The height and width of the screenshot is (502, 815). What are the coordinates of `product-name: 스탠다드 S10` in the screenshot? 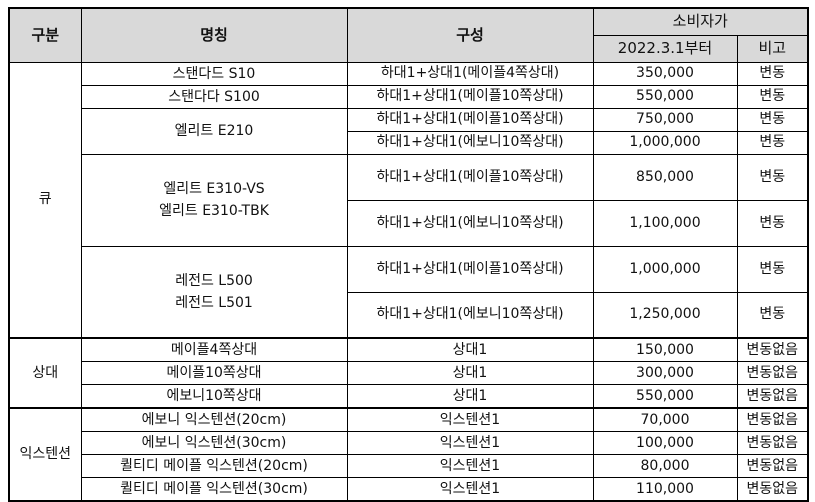 It's located at (214, 73).